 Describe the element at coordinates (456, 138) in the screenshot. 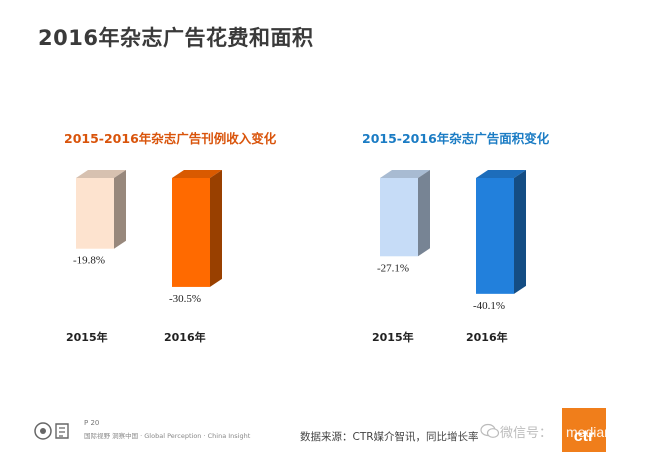

I see `chart-title-area: 2015-2016年杂志广告面积变化` at that location.